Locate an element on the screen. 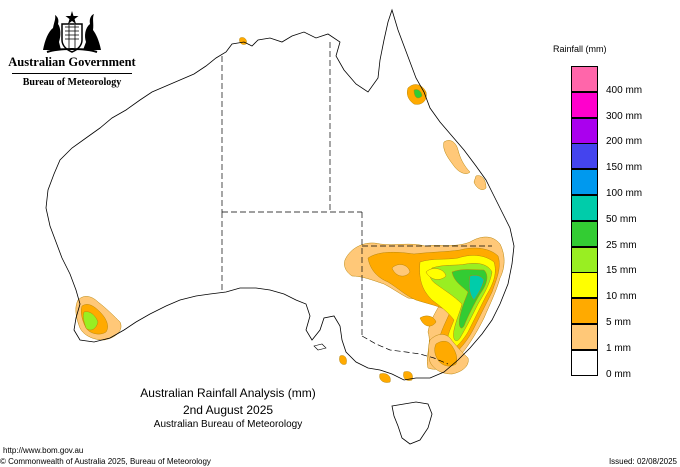 Image resolution: width=680 pixels, height=467 pixels. map-date: 2nd August 2025 is located at coordinates (228, 410).